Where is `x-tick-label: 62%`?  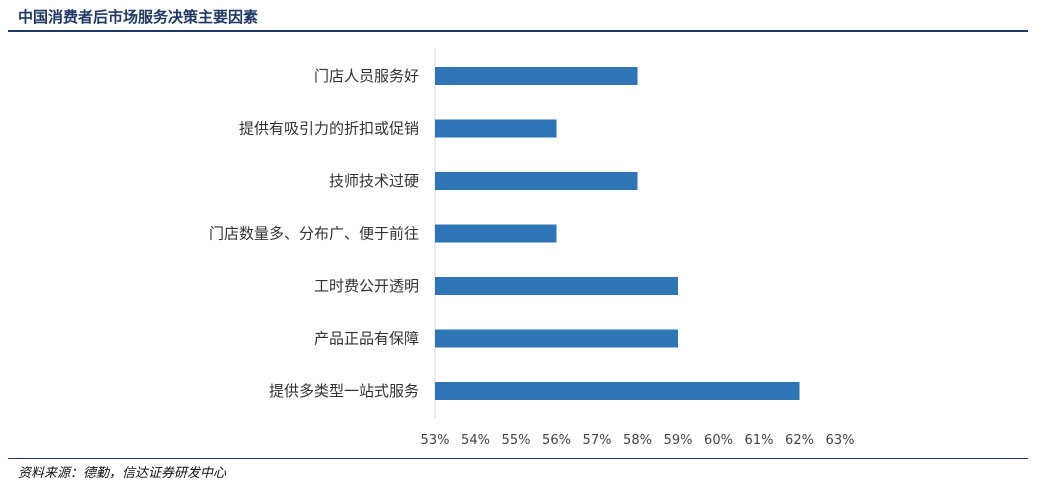 x-tick-label: 62% is located at coordinates (799, 440).